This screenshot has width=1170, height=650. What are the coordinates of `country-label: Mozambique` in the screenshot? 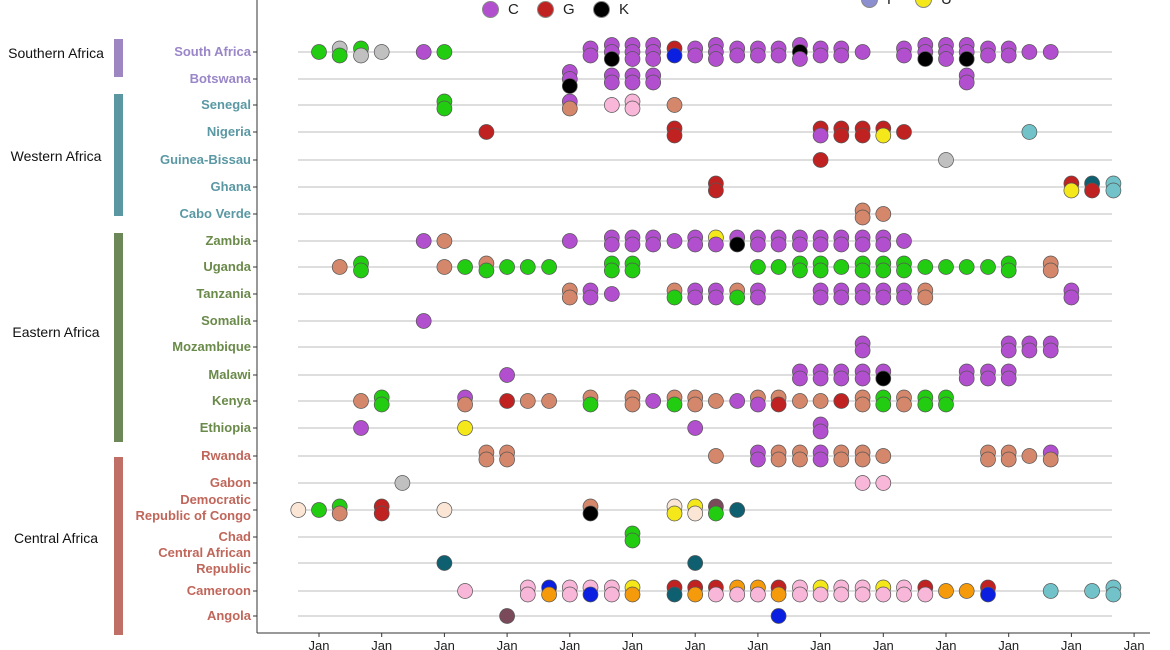 It's located at (211, 346).